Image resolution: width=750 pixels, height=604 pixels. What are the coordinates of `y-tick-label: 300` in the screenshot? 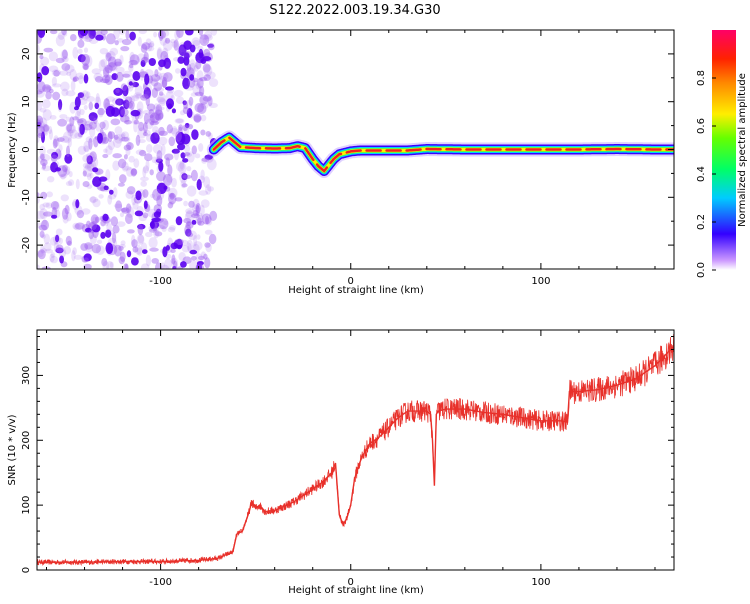 It's located at (26, 375).